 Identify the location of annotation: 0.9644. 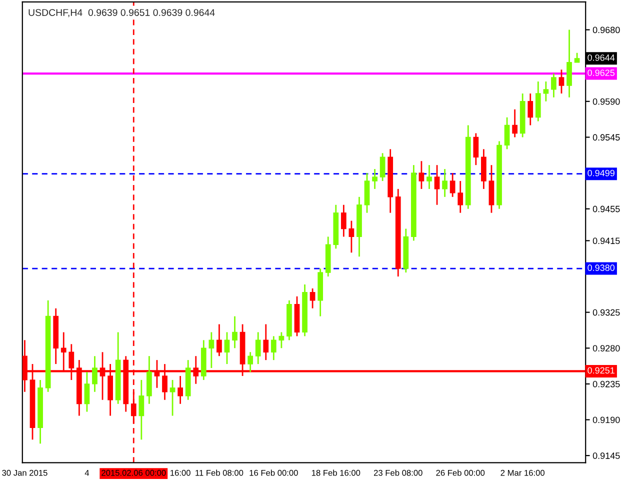
(601, 57).